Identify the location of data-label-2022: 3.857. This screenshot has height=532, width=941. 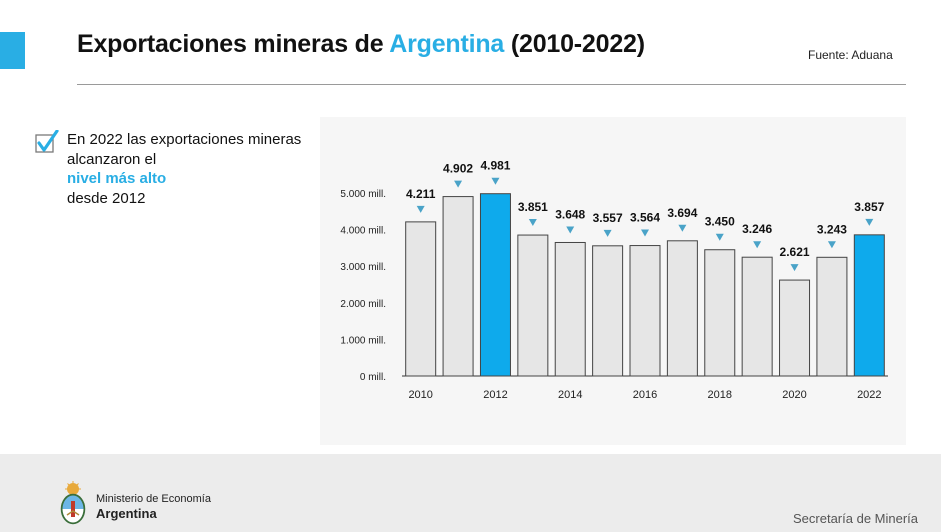
(869, 207).